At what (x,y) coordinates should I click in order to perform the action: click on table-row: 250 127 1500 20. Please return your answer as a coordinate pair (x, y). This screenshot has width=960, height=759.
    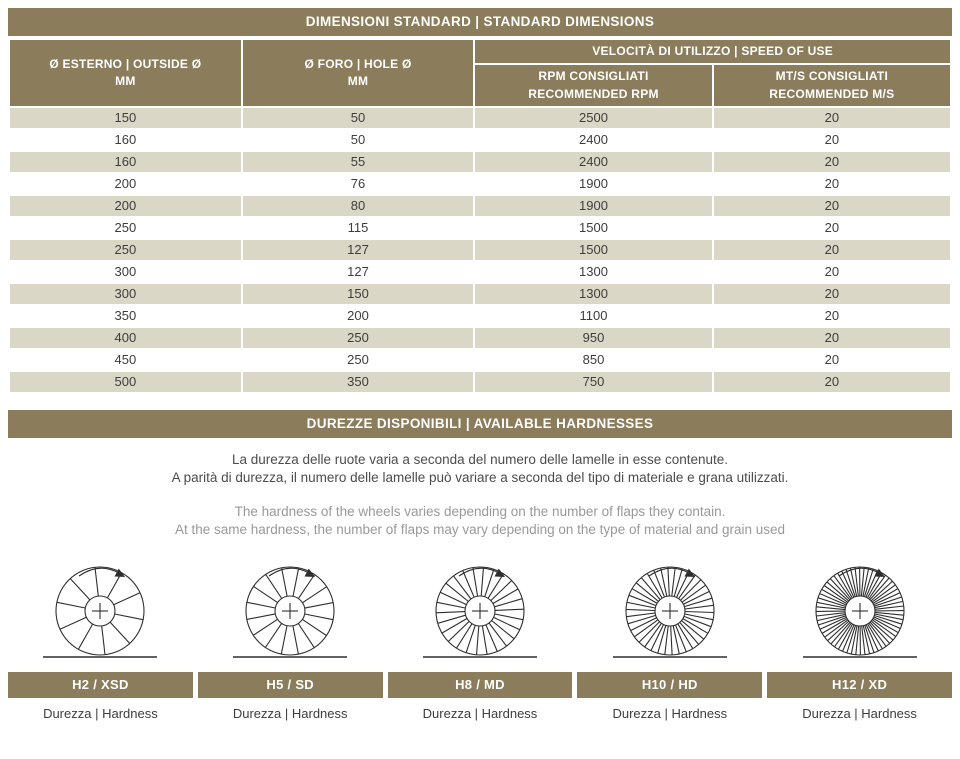
    Looking at the image, I should click on (480, 250).